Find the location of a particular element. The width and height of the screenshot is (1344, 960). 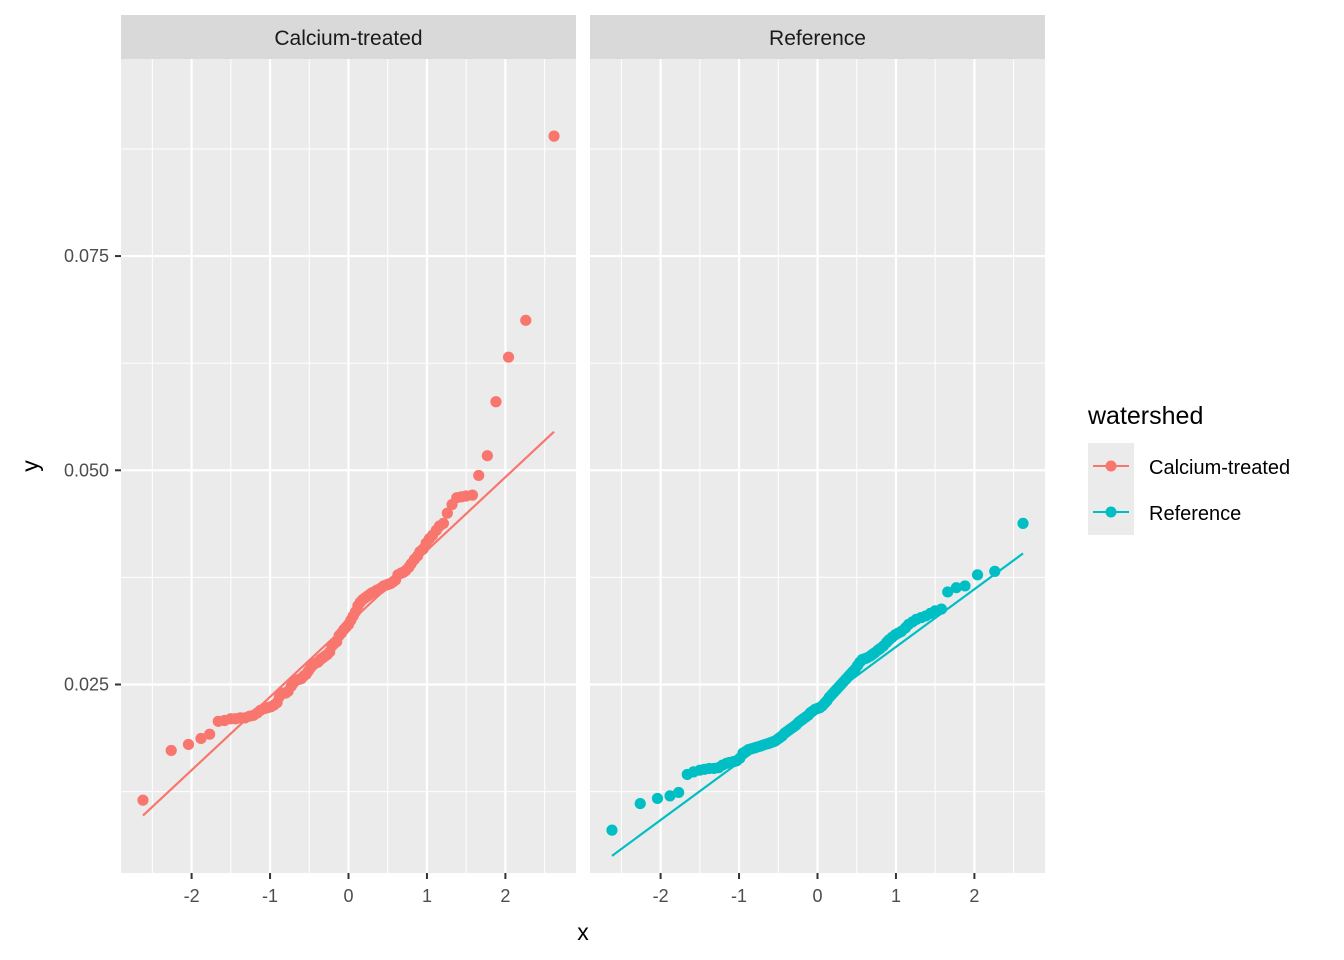

strip-background-calcium-treated is located at coordinates (348, 37).